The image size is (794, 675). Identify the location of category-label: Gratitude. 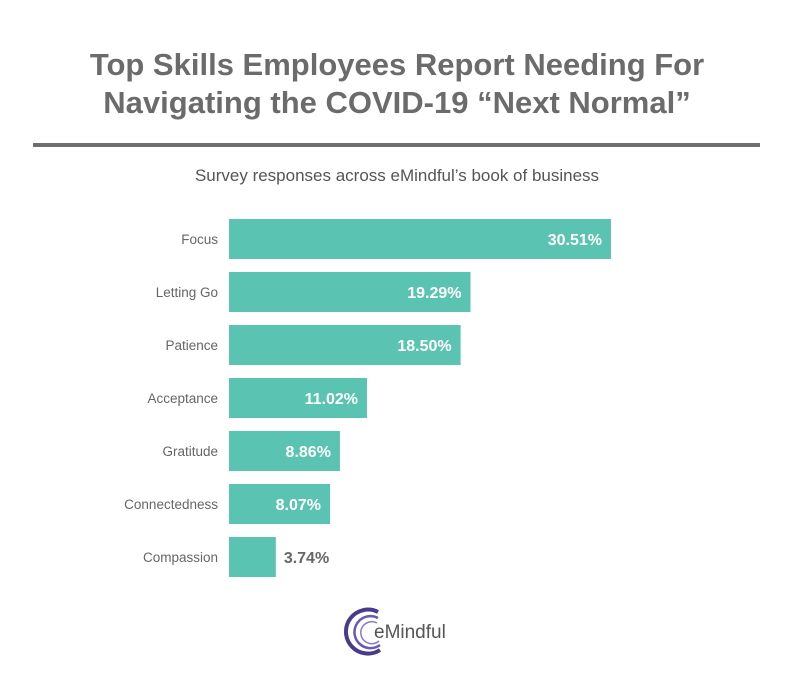
(190, 451).